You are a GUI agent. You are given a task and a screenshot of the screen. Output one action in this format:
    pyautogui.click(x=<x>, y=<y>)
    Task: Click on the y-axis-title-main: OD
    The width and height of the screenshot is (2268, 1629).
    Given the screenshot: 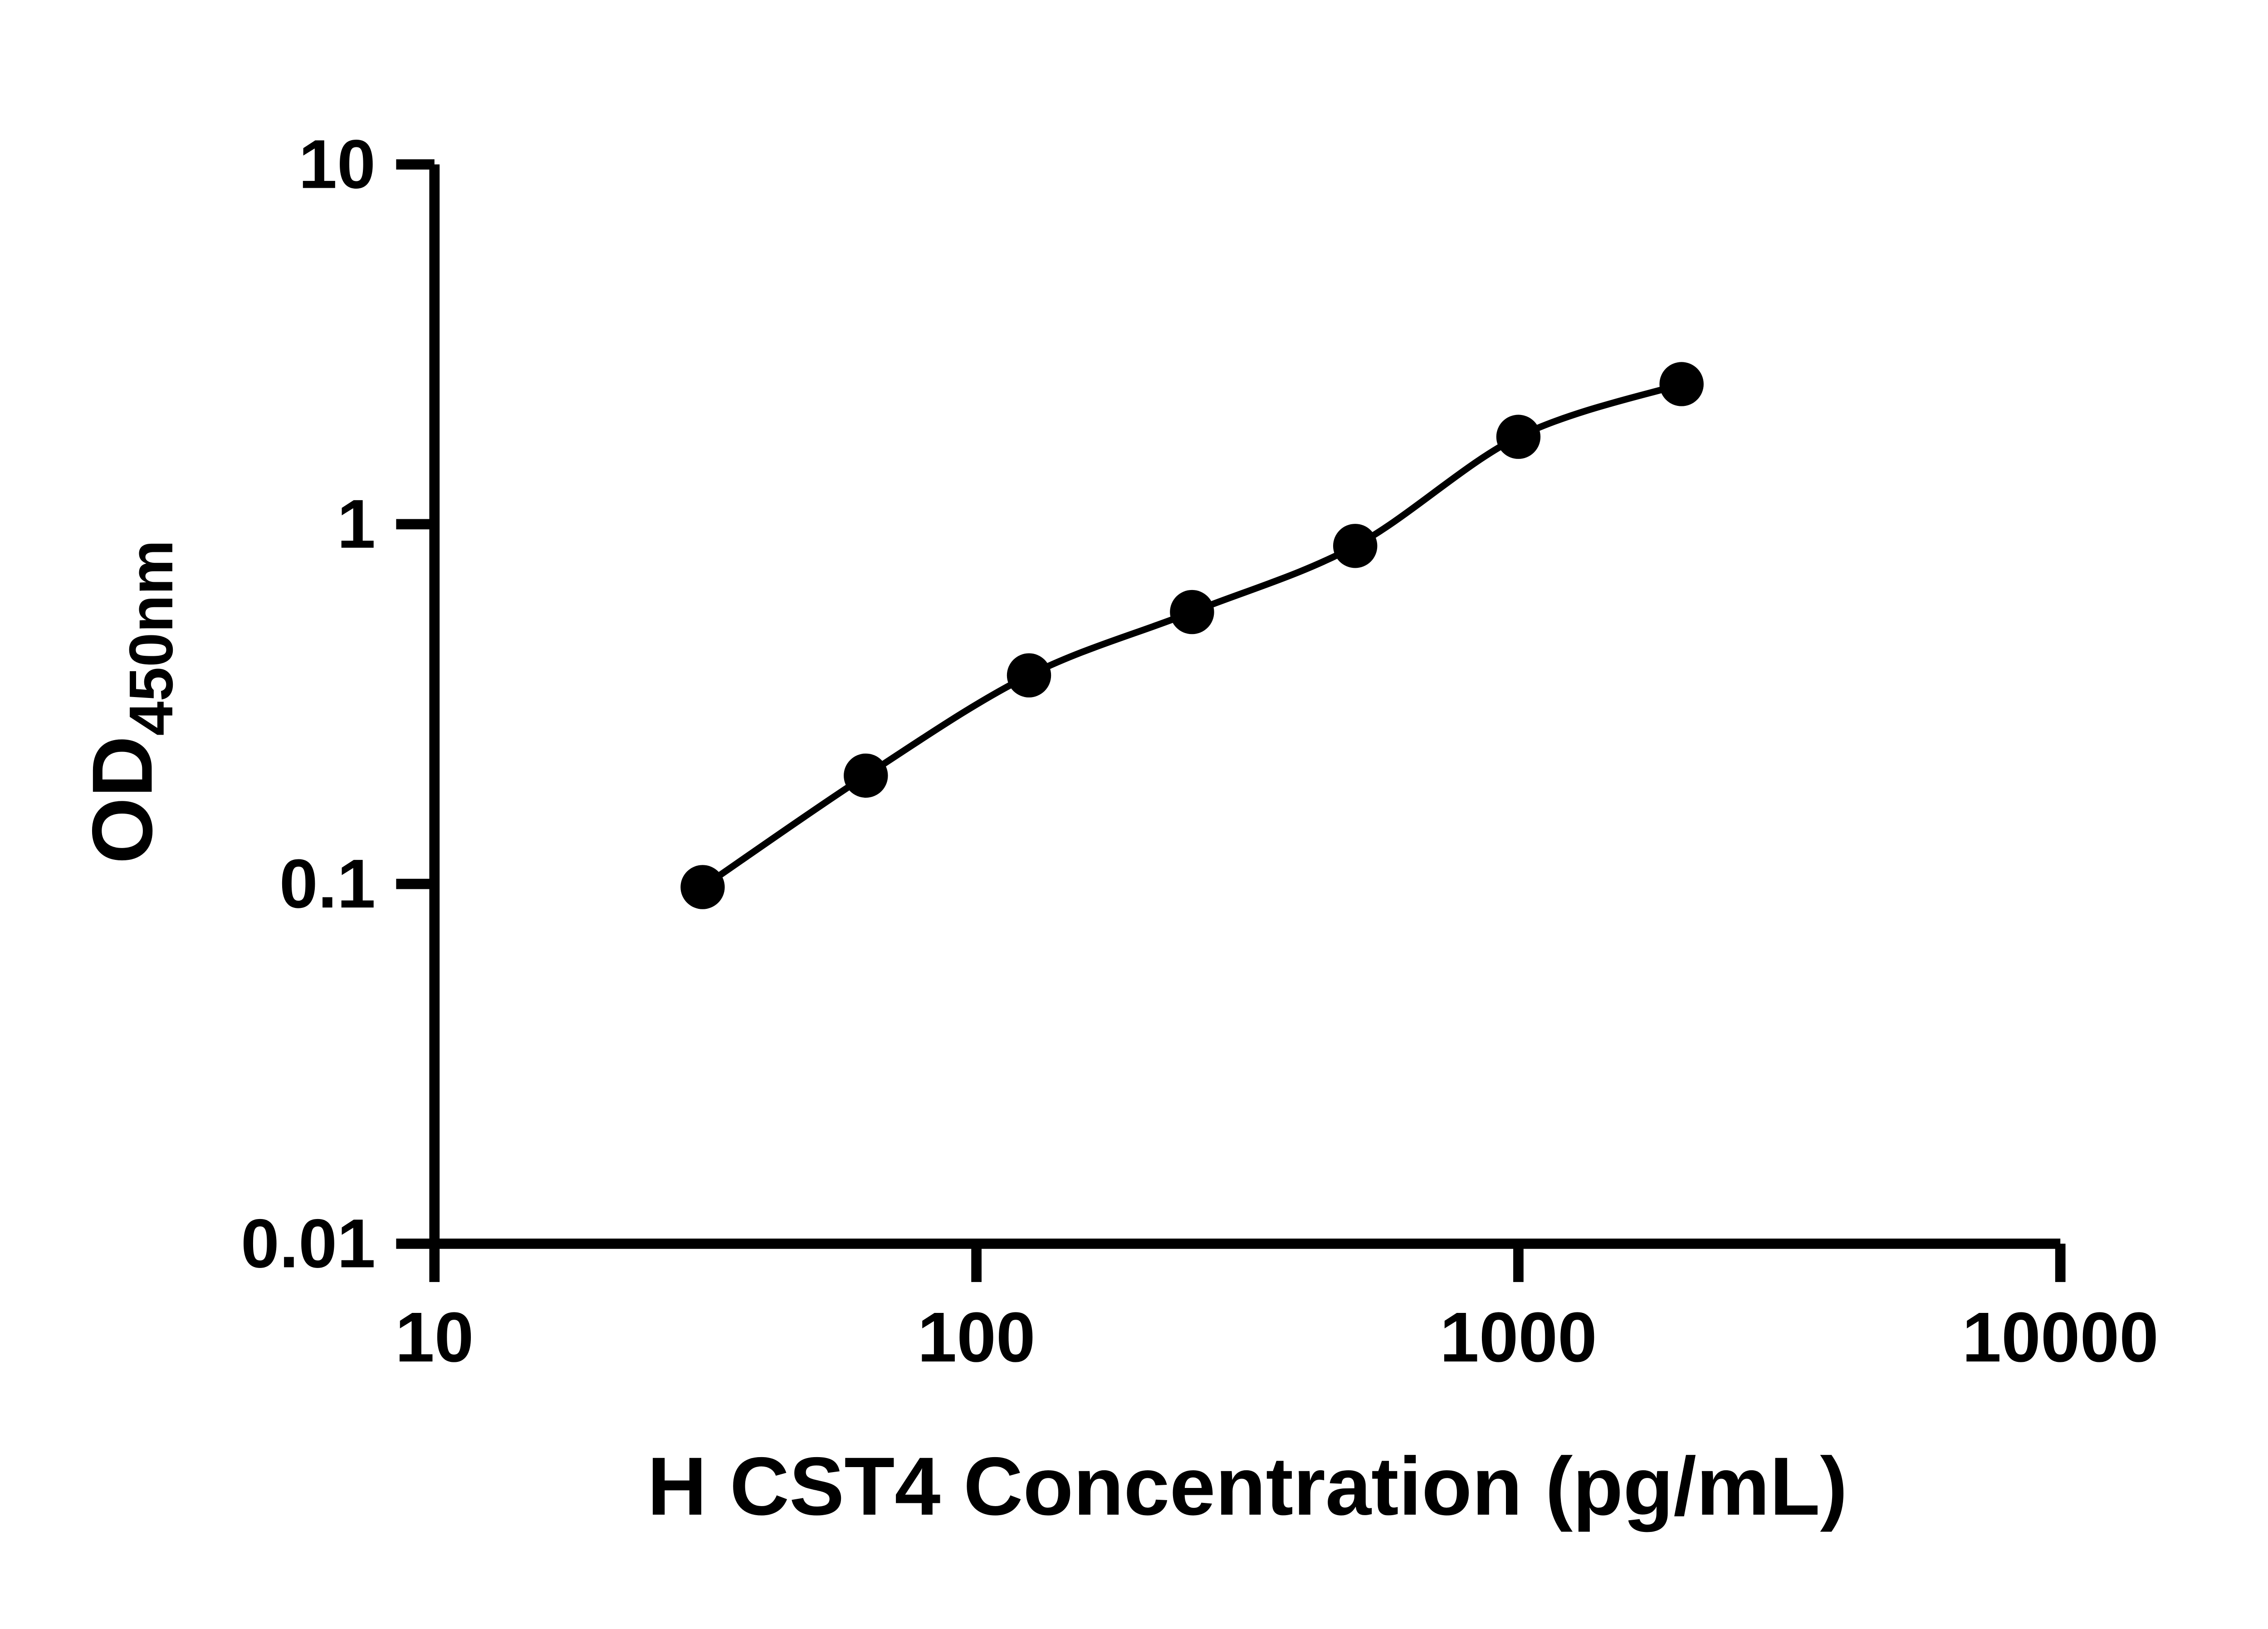 What is the action you would take?
    pyautogui.click(x=122, y=799)
    